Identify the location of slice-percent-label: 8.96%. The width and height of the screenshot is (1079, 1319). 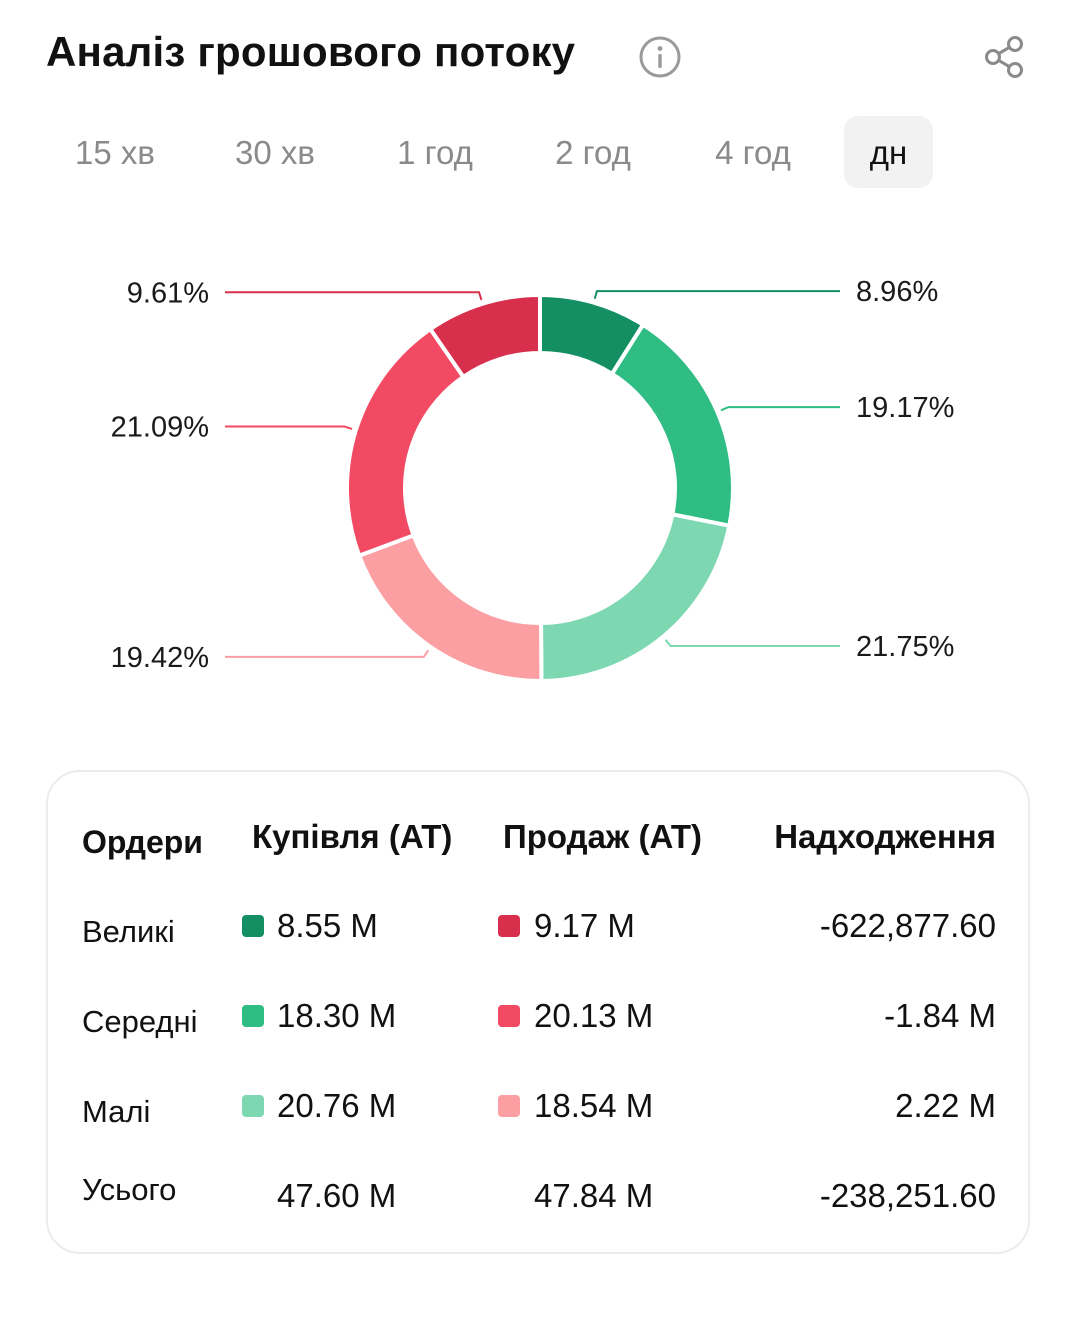
(897, 292).